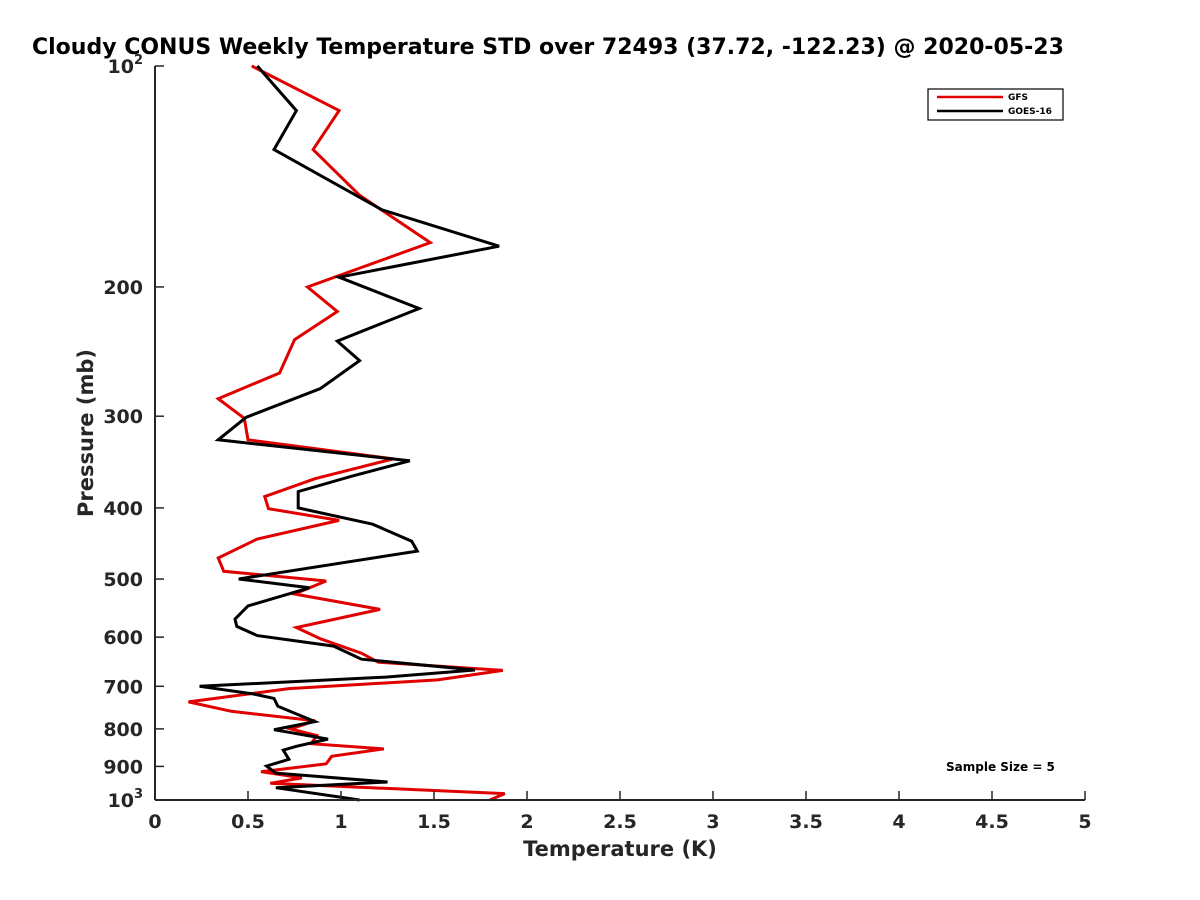 The image size is (1200, 900). What do you see at coordinates (898, 822) in the screenshot?
I see `x-tick-label: 4` at bounding box center [898, 822].